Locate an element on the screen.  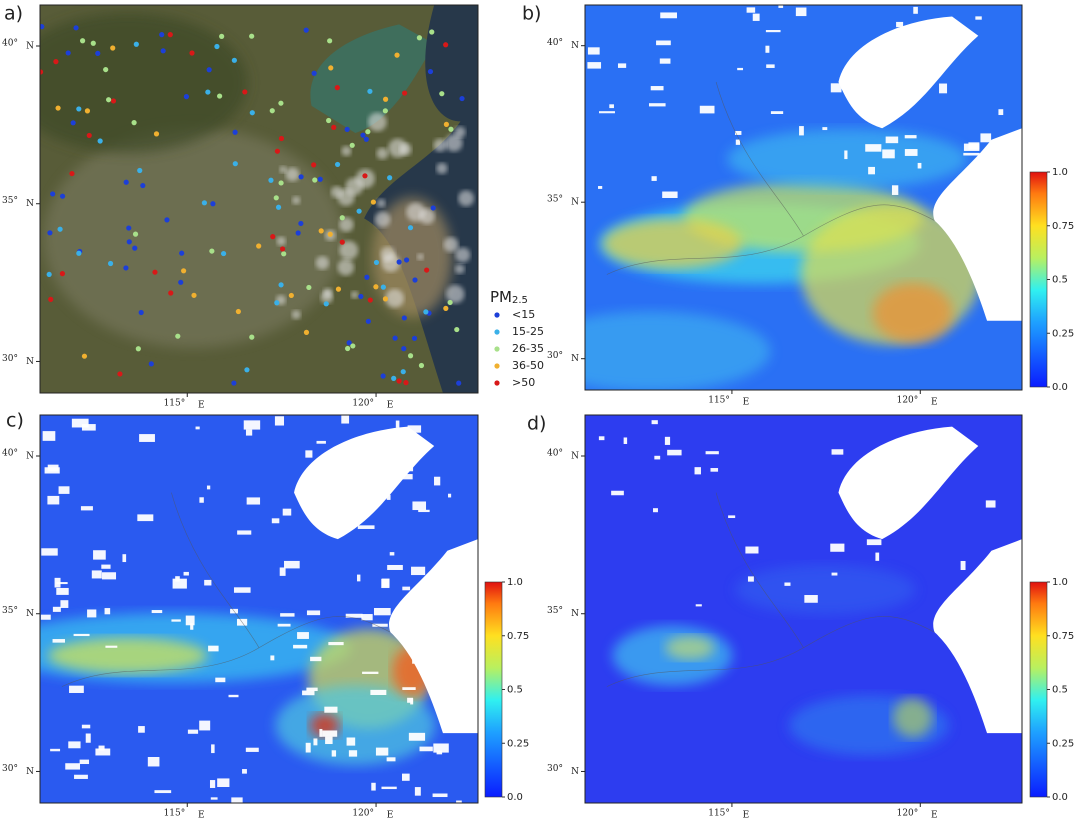
sea-mask is located at coordinates (977, 636).